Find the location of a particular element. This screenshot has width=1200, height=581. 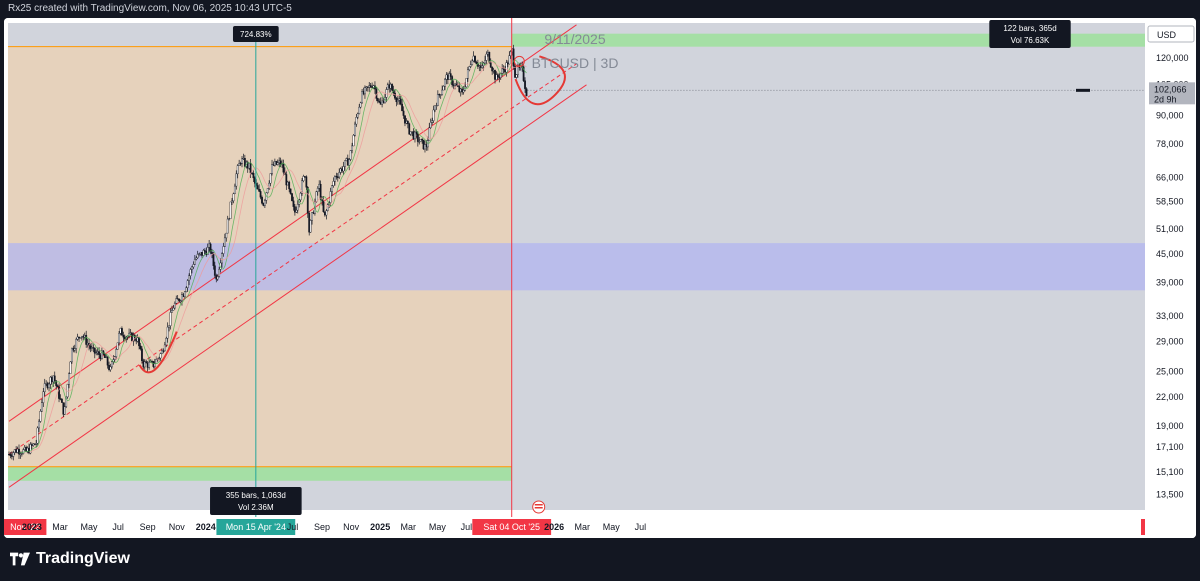

time-tick-label: Jul is located at coordinates (641, 527).